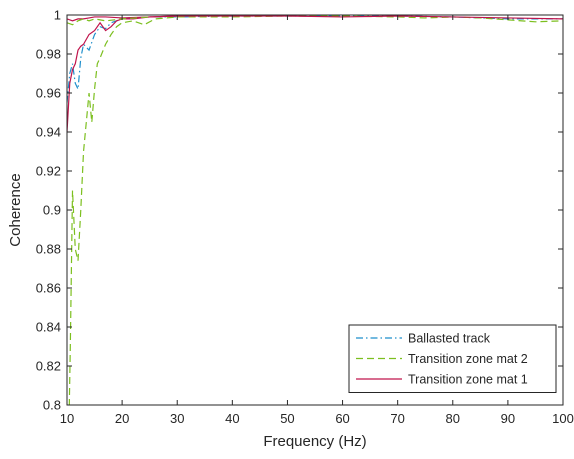 This screenshot has height=459, width=574. I want to click on legend-label: Ballasted track, so click(449, 339).